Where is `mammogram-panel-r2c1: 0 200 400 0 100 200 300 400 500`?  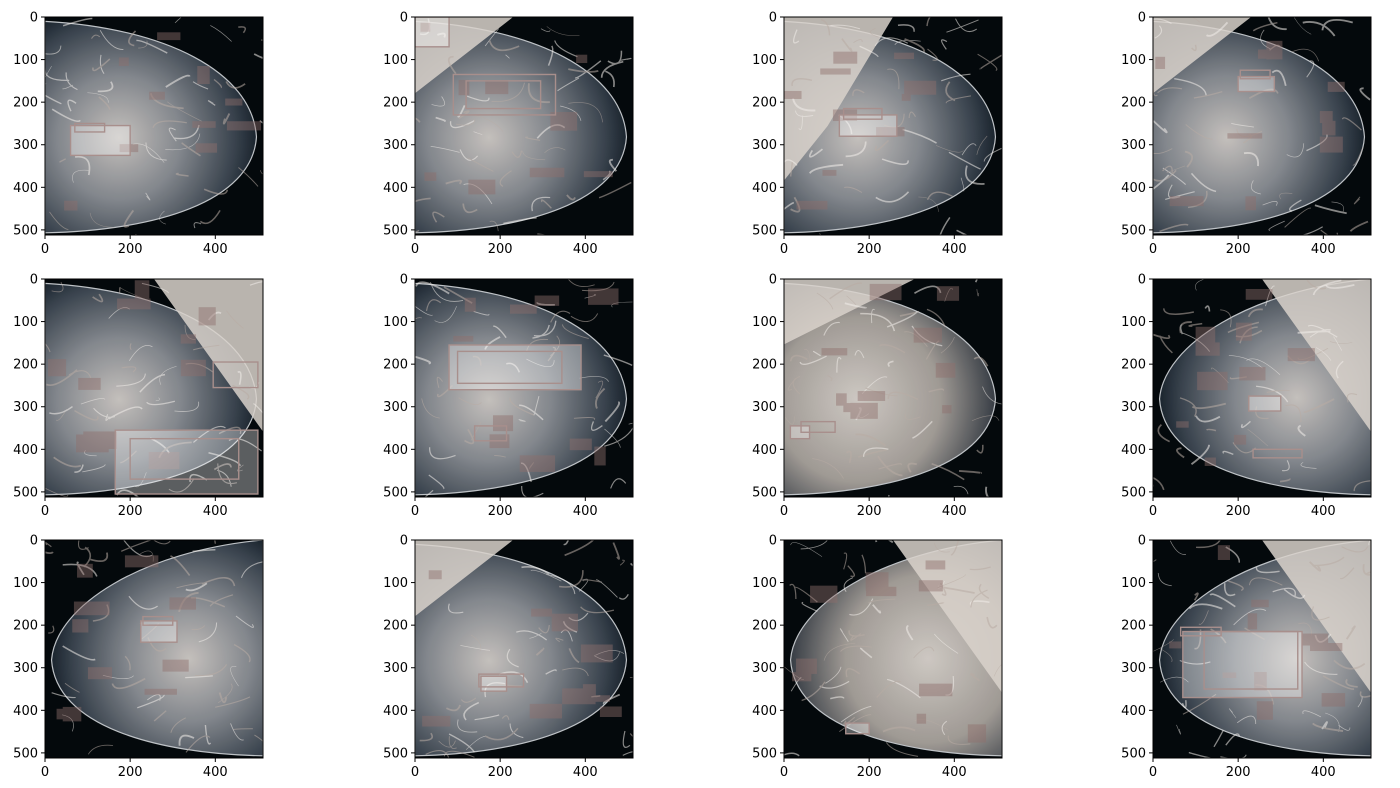
mammogram-panel-r2c1: 0 200 400 0 100 200 300 400 500 is located at coordinates (138, 396).